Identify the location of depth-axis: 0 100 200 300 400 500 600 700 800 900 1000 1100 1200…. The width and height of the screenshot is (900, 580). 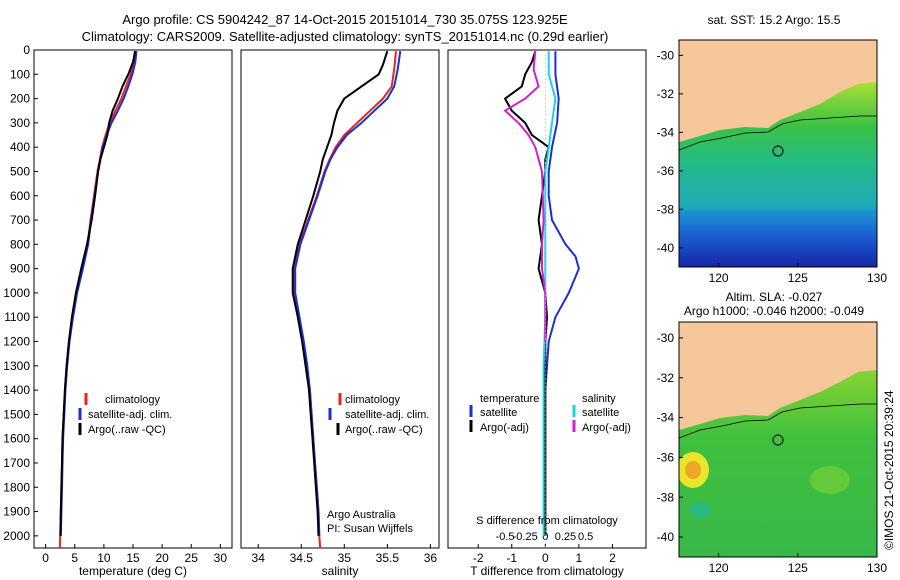
(16, 293).